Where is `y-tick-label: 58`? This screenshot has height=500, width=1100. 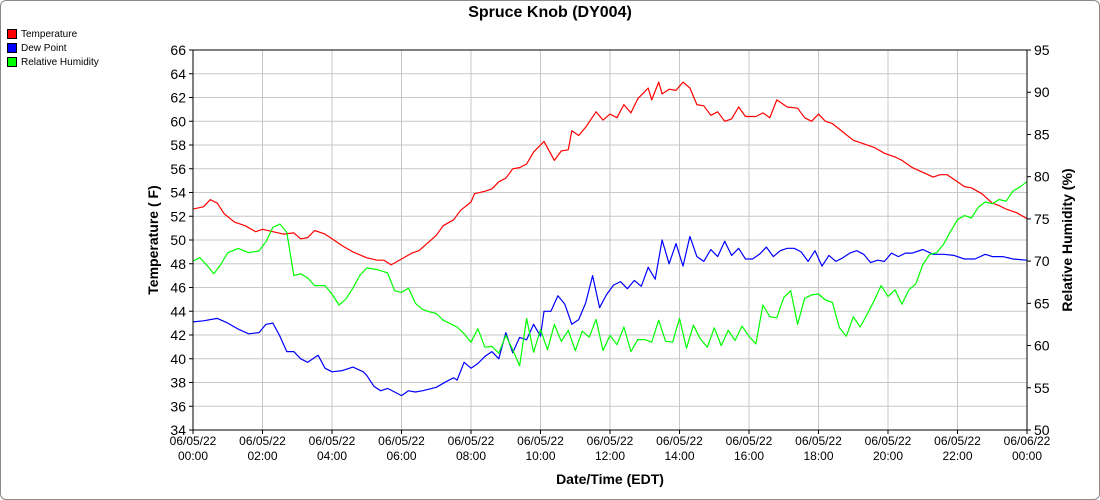 y-tick-label: 58 is located at coordinates (178, 145).